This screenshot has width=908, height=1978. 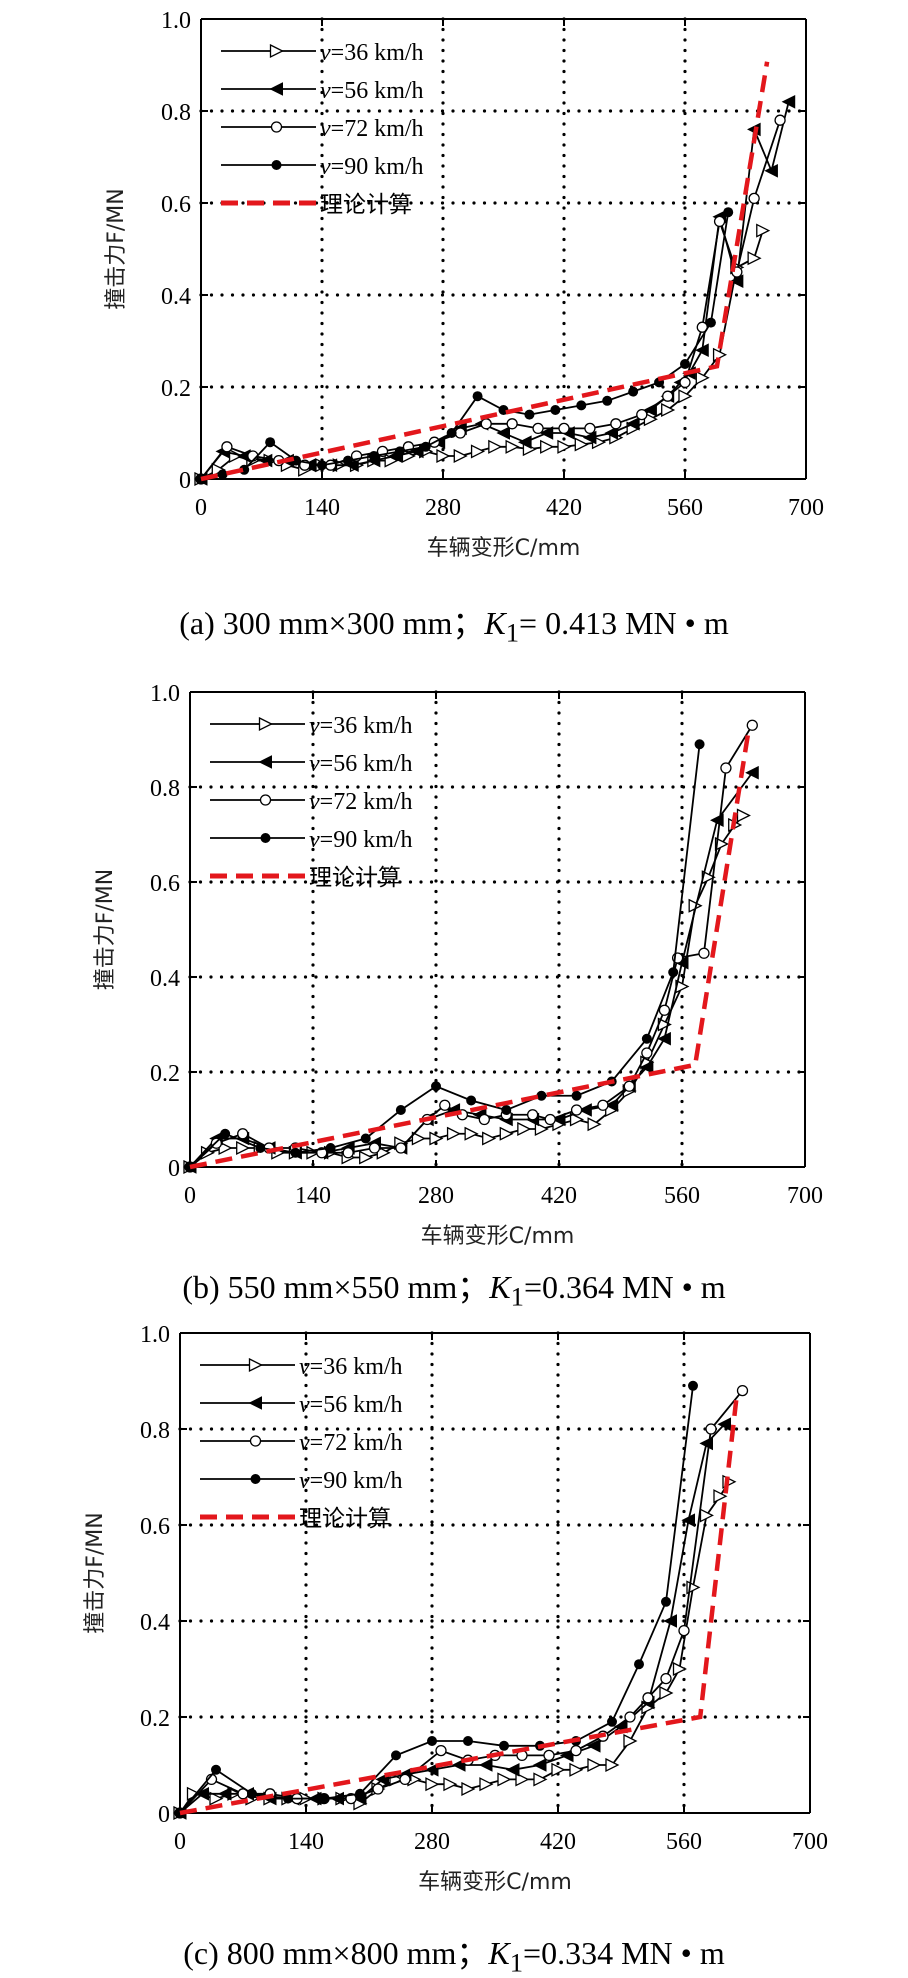 I want to click on legend-value-b-0: =36 km/h, so click(x=366, y=726).